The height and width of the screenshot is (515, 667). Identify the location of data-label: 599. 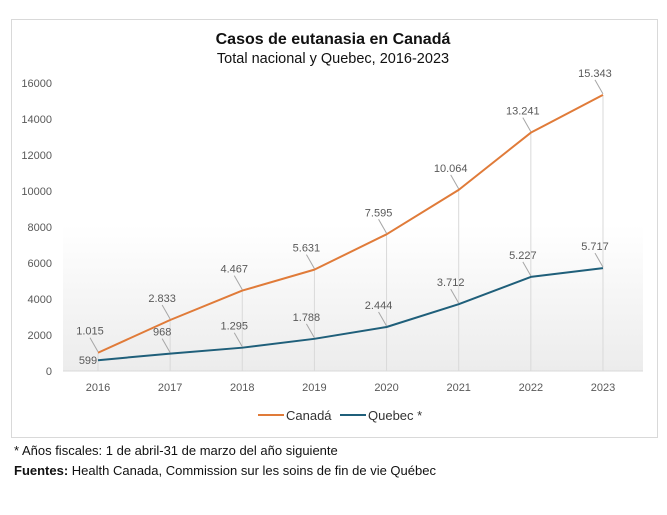
(88, 361).